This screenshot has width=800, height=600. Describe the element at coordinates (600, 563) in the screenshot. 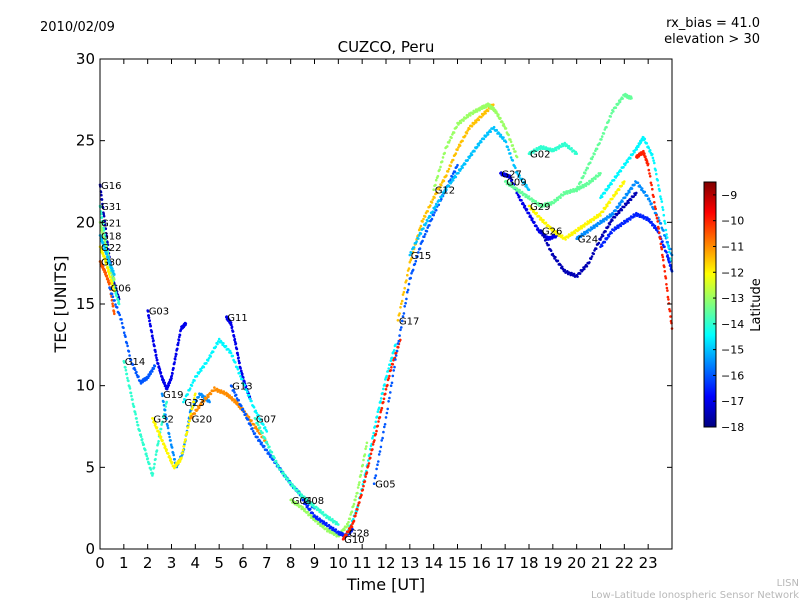

I see `x-tick-label: 21` at that location.